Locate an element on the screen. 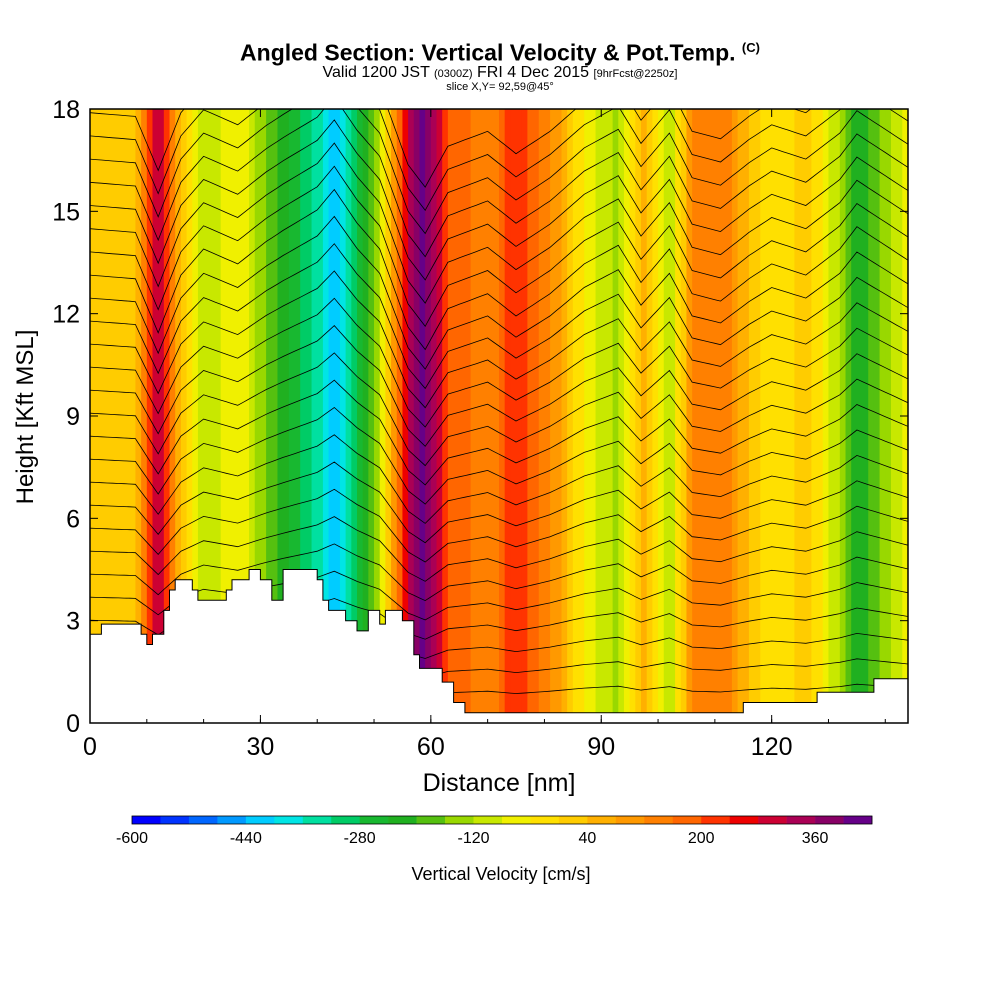 Image resolution: width=1000 pixels, height=1000 pixels. y-tick-label: 18 is located at coordinates (66, 110).